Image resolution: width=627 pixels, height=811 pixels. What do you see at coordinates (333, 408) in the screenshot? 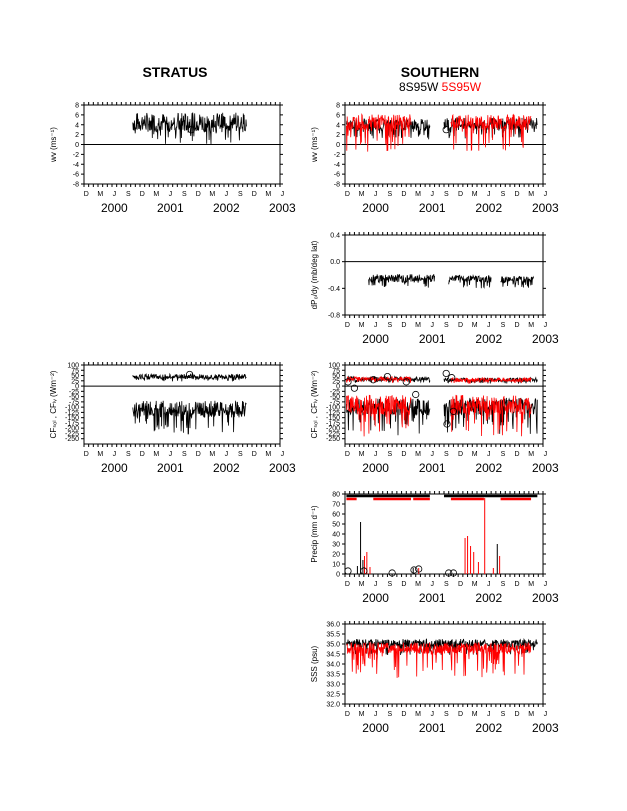
I see `y-tick-label: -100` at bounding box center [333, 408].